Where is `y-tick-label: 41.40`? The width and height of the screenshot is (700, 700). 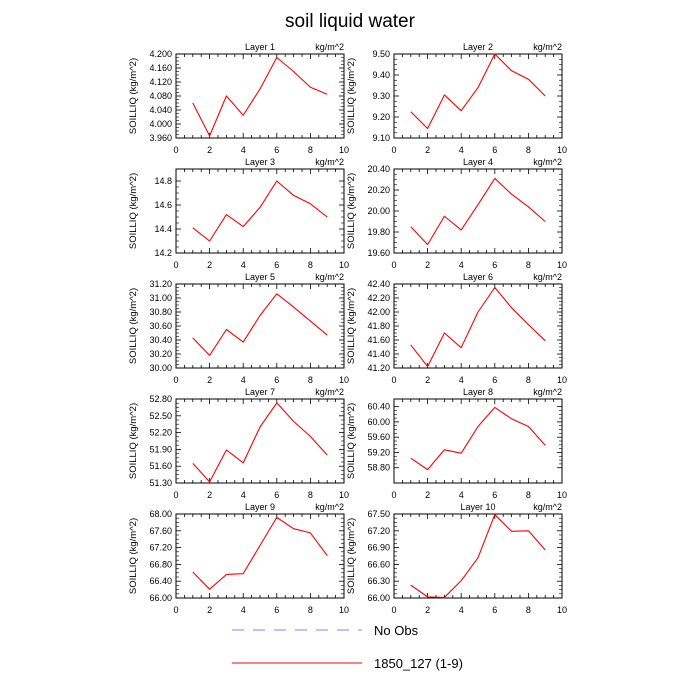
y-tick-label: 41.40 is located at coordinates (378, 354).